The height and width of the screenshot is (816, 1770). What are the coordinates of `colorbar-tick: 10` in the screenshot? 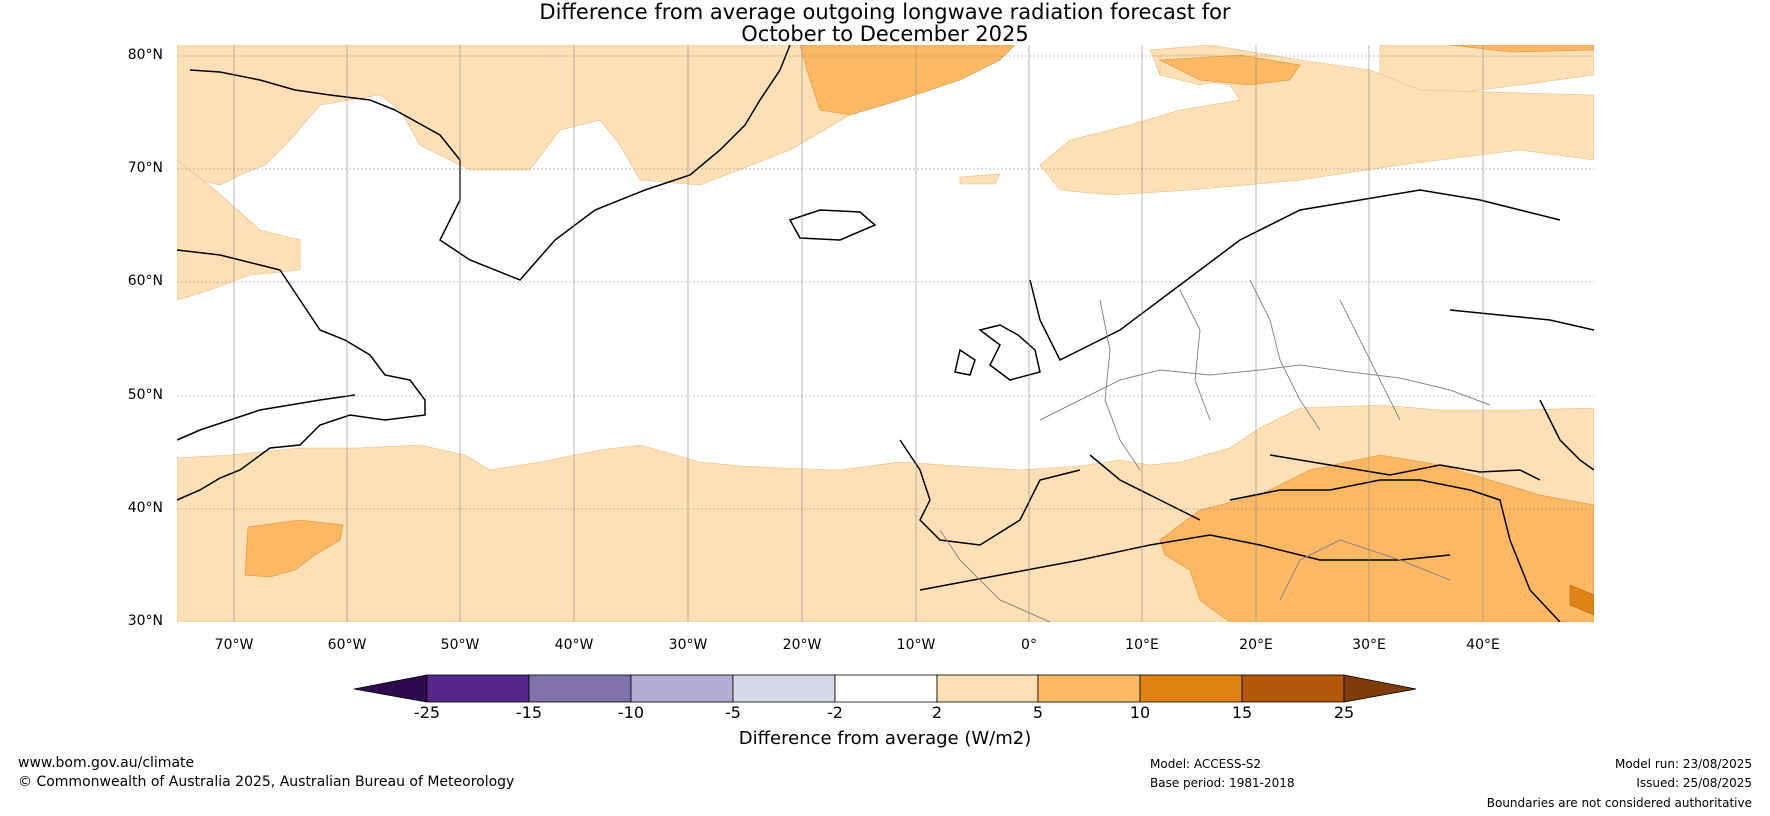 It's located at (1140, 712).